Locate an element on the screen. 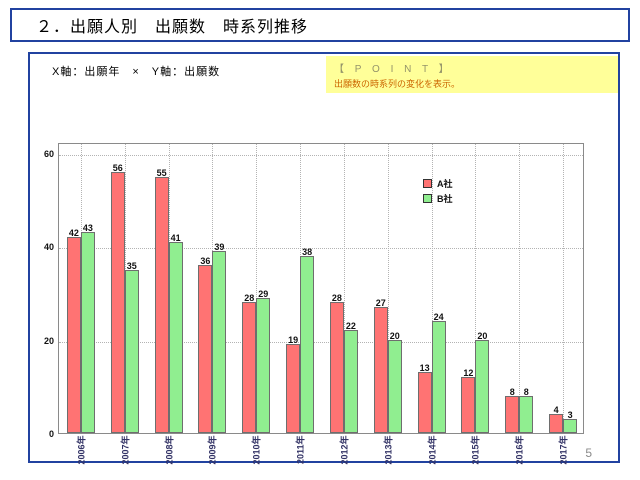 The height and width of the screenshot is (480, 640). bar-value-label: 35 is located at coordinates (131, 265).